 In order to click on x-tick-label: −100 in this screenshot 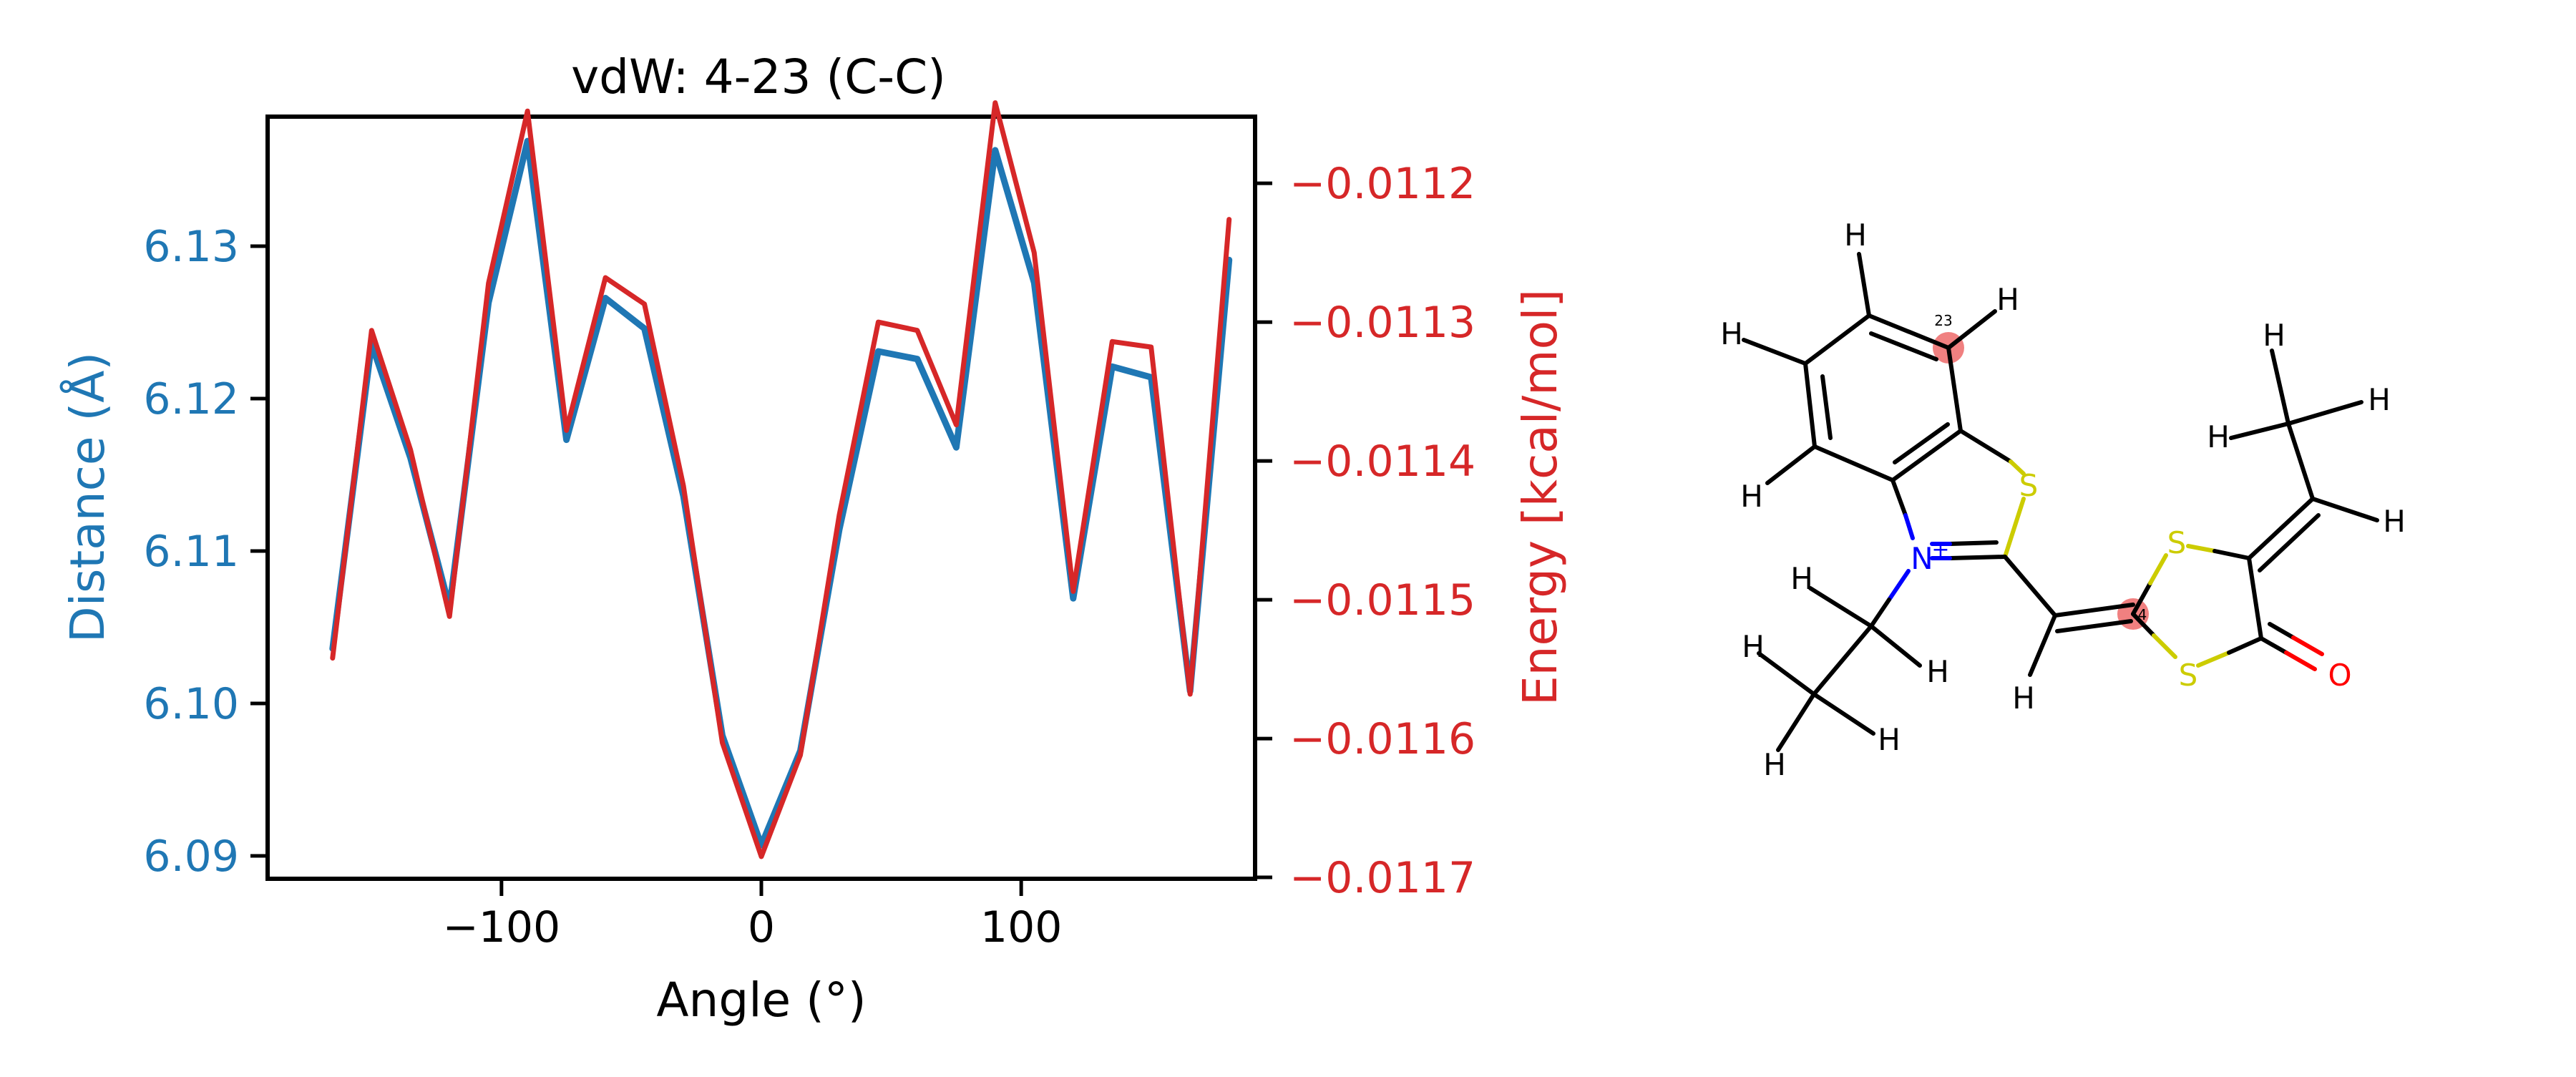, I will do `click(501, 927)`.